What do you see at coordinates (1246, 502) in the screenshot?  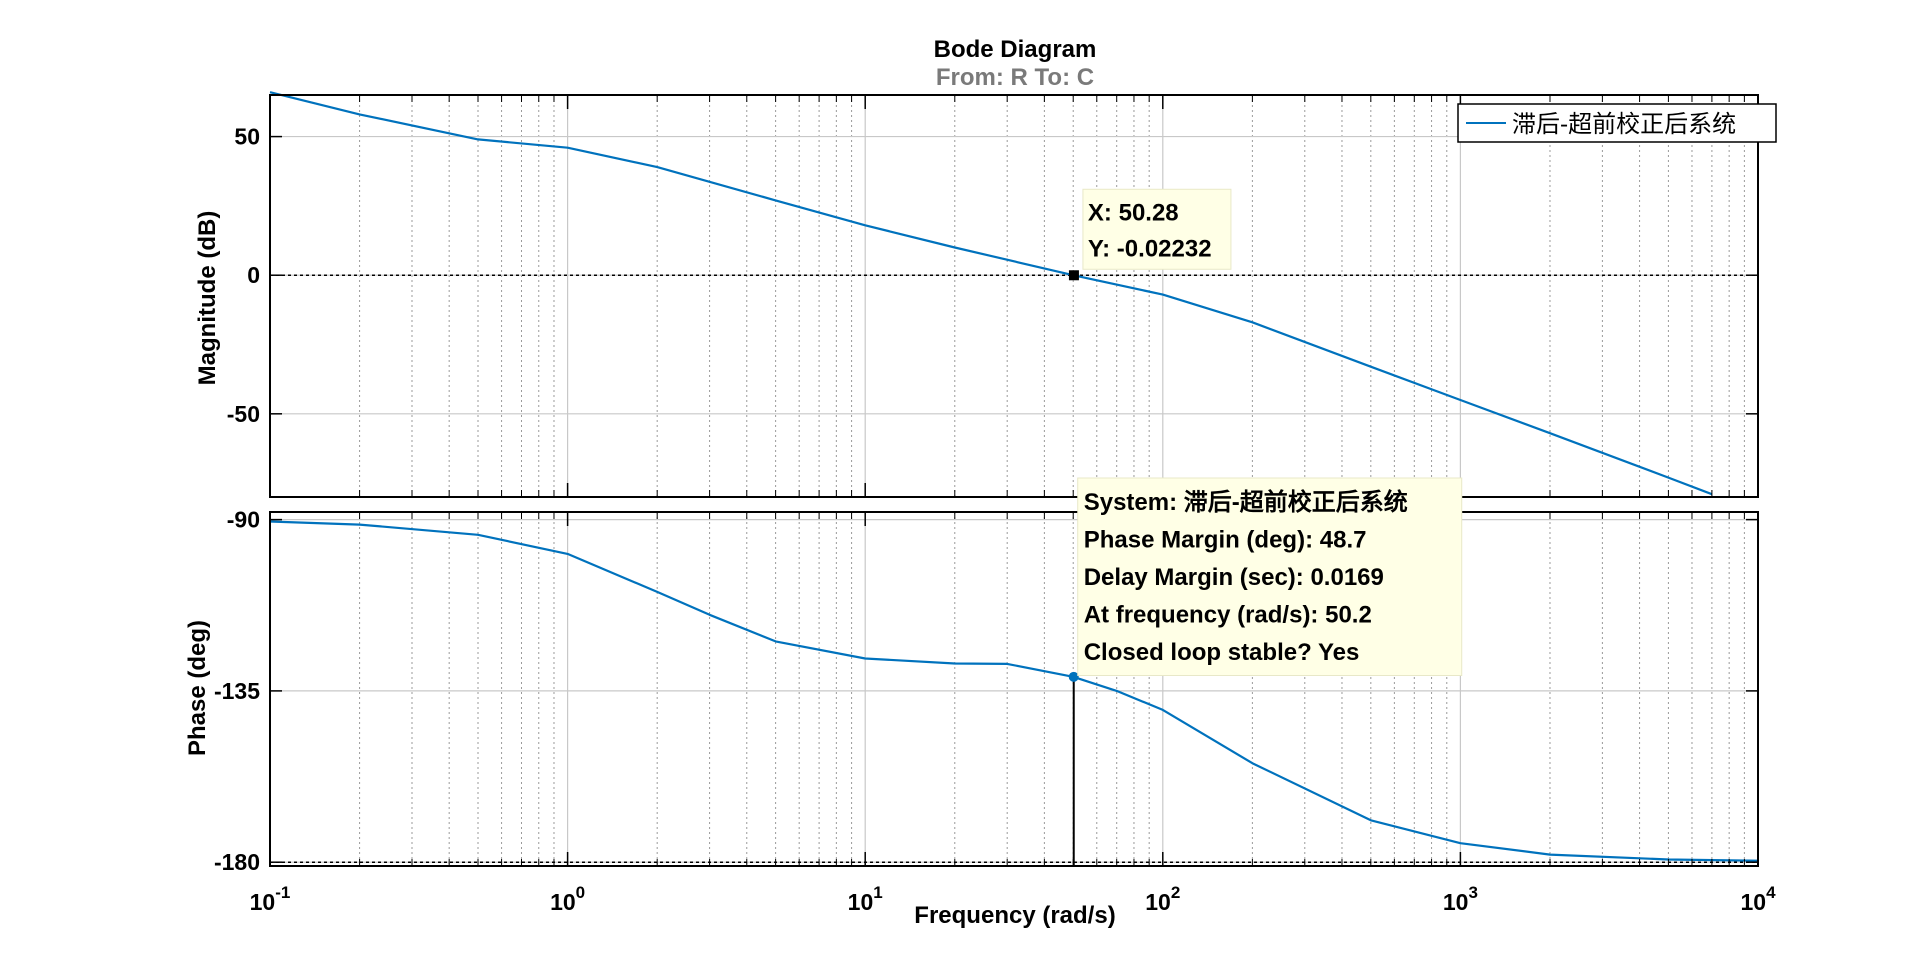 I see `phase-datatip-text: System: 滞后-超前校正后系统` at bounding box center [1246, 502].